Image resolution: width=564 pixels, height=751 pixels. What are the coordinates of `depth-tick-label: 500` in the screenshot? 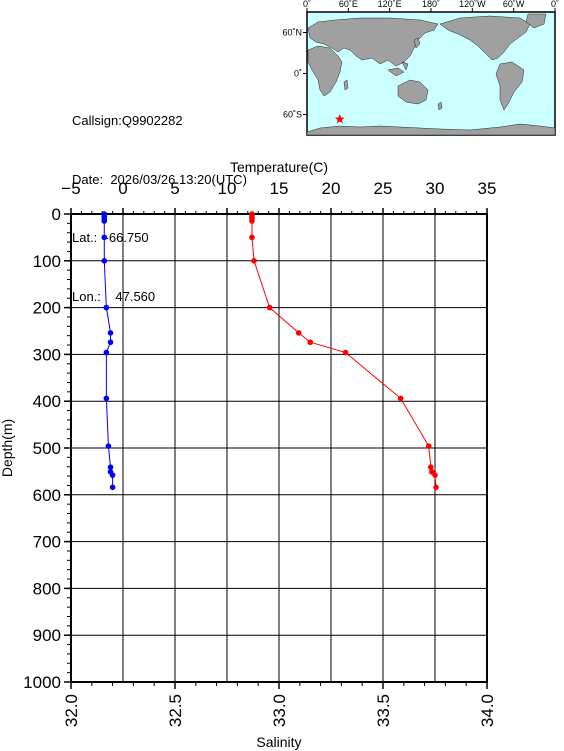 It's located at (47, 448).